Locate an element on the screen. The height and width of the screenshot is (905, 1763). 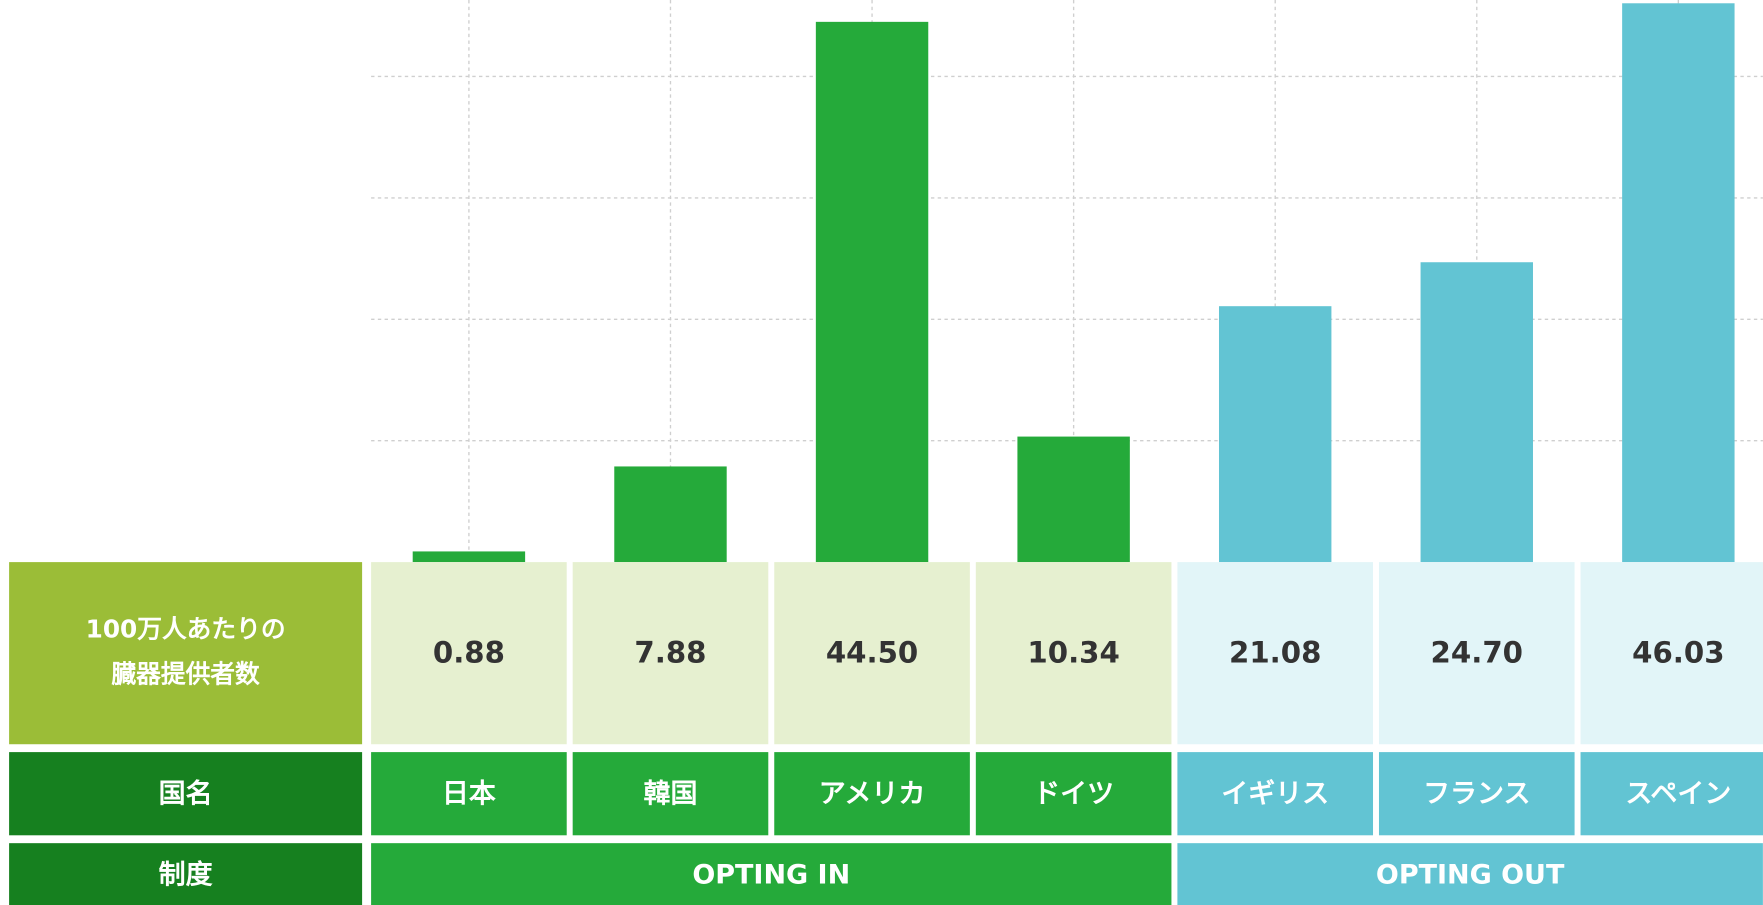
value-label: 44.50 is located at coordinates (872, 652).